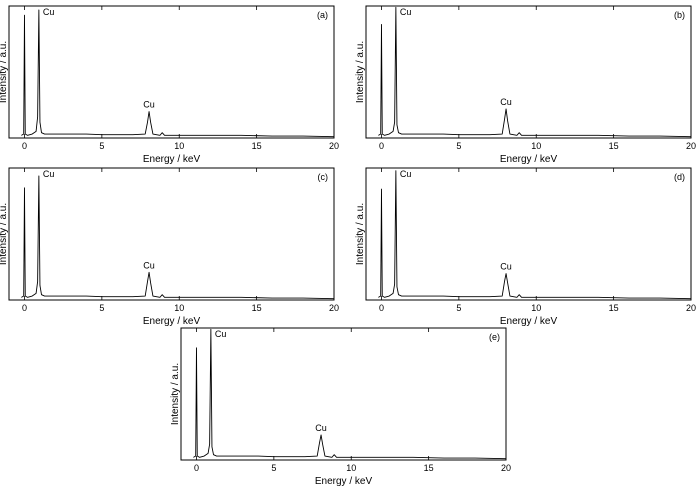  What do you see at coordinates (178, 237) in the screenshot?
I see `panel-c-spectrum-line` at bounding box center [178, 237].